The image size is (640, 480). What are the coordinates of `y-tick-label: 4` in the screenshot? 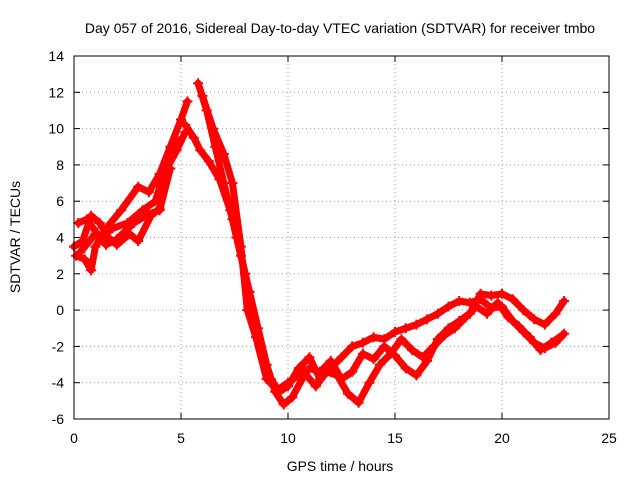 It's located at (60, 238).